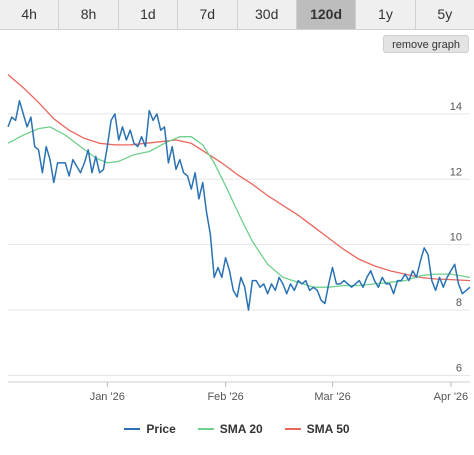  I want to click on x-tick-label: Apr '26, so click(451, 397).